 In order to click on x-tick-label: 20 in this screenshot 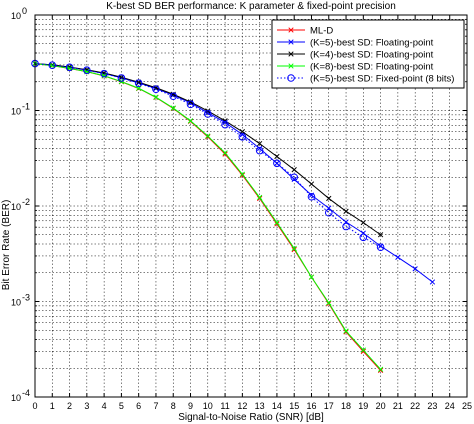, I will do `click(381, 406)`.